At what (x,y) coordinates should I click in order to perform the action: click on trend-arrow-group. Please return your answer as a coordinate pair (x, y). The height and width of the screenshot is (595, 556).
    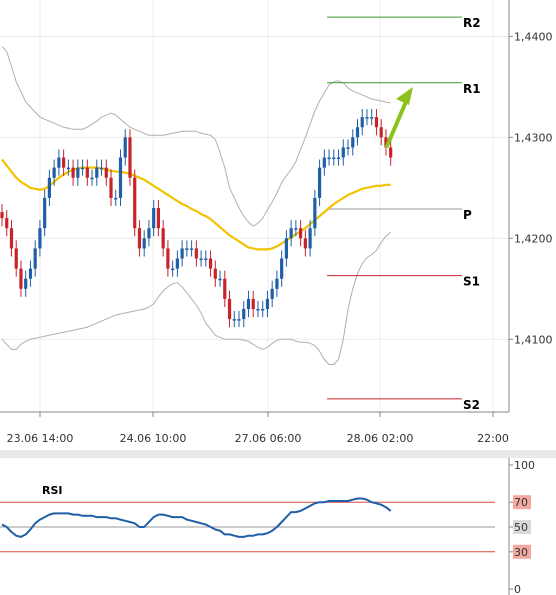
    Looking at the image, I should click on (399, 117).